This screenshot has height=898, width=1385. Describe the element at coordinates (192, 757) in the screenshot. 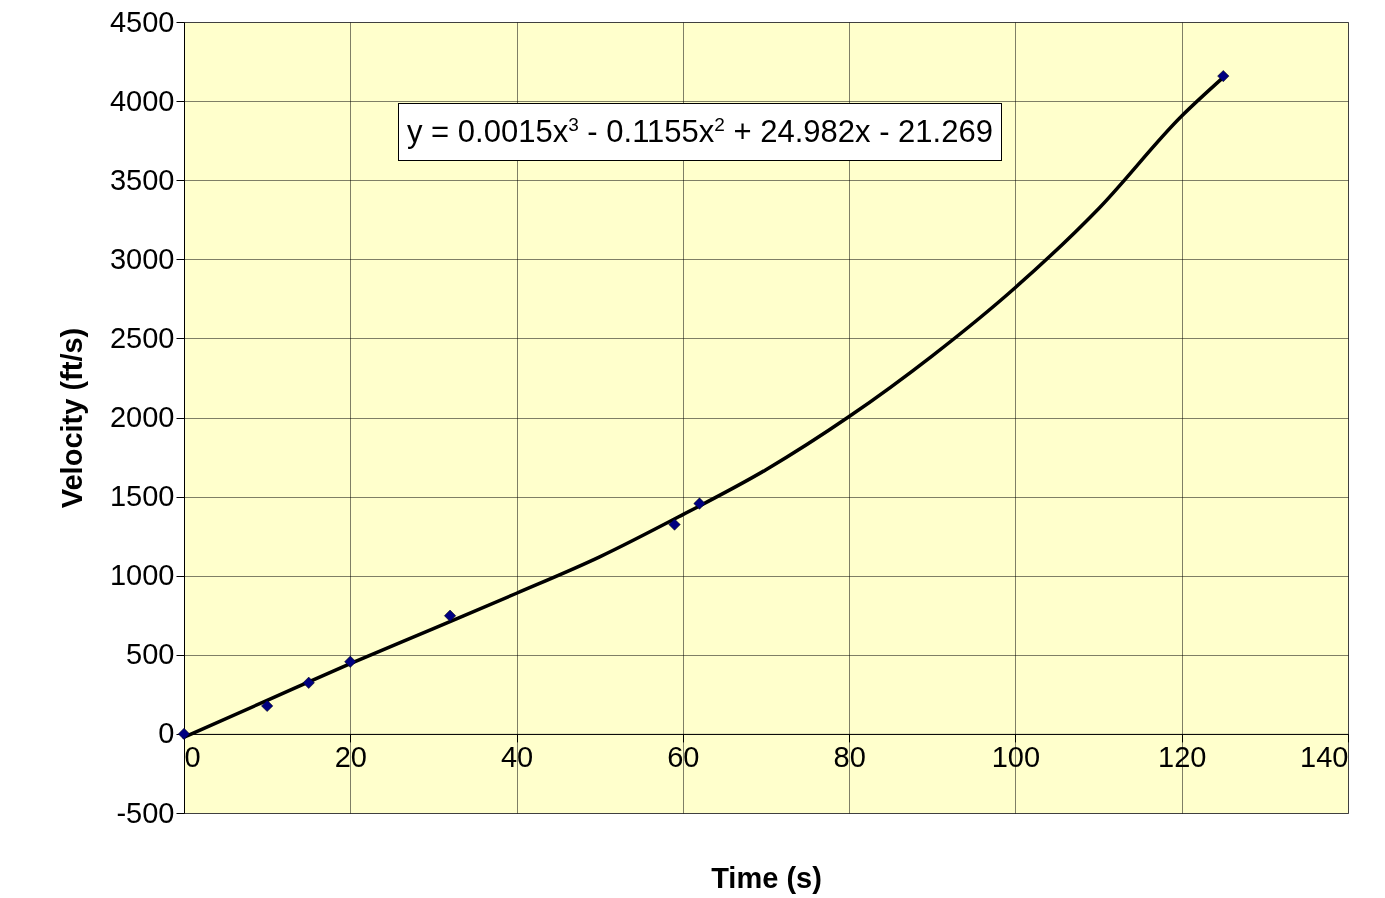

I see `x-tick-label: 0` at that location.